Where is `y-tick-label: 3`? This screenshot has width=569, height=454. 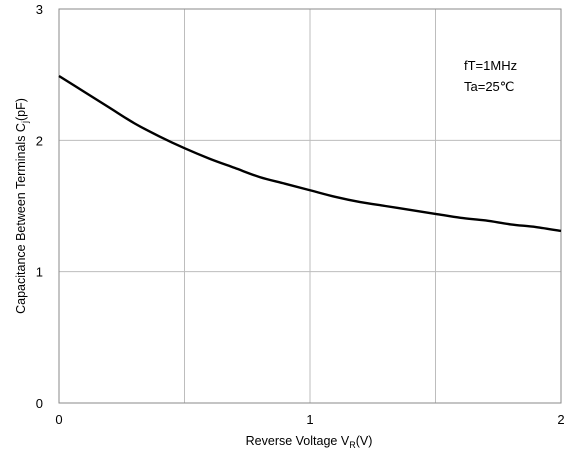 y-tick-label: 3 is located at coordinates (39, 9).